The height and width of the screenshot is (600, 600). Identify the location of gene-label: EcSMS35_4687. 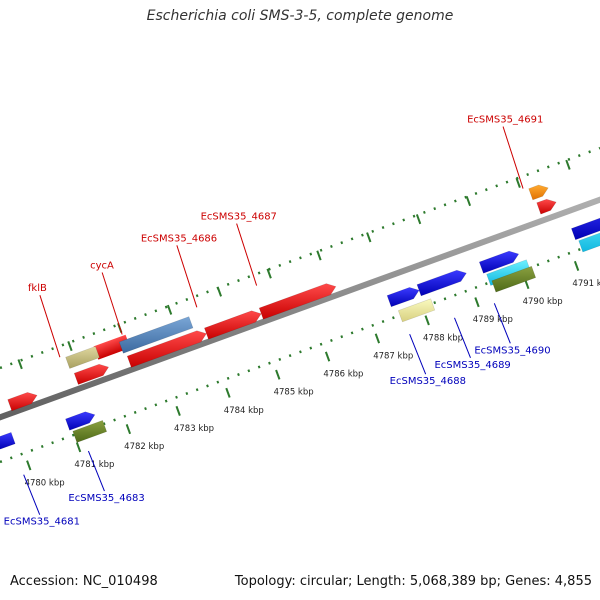
(239, 217).